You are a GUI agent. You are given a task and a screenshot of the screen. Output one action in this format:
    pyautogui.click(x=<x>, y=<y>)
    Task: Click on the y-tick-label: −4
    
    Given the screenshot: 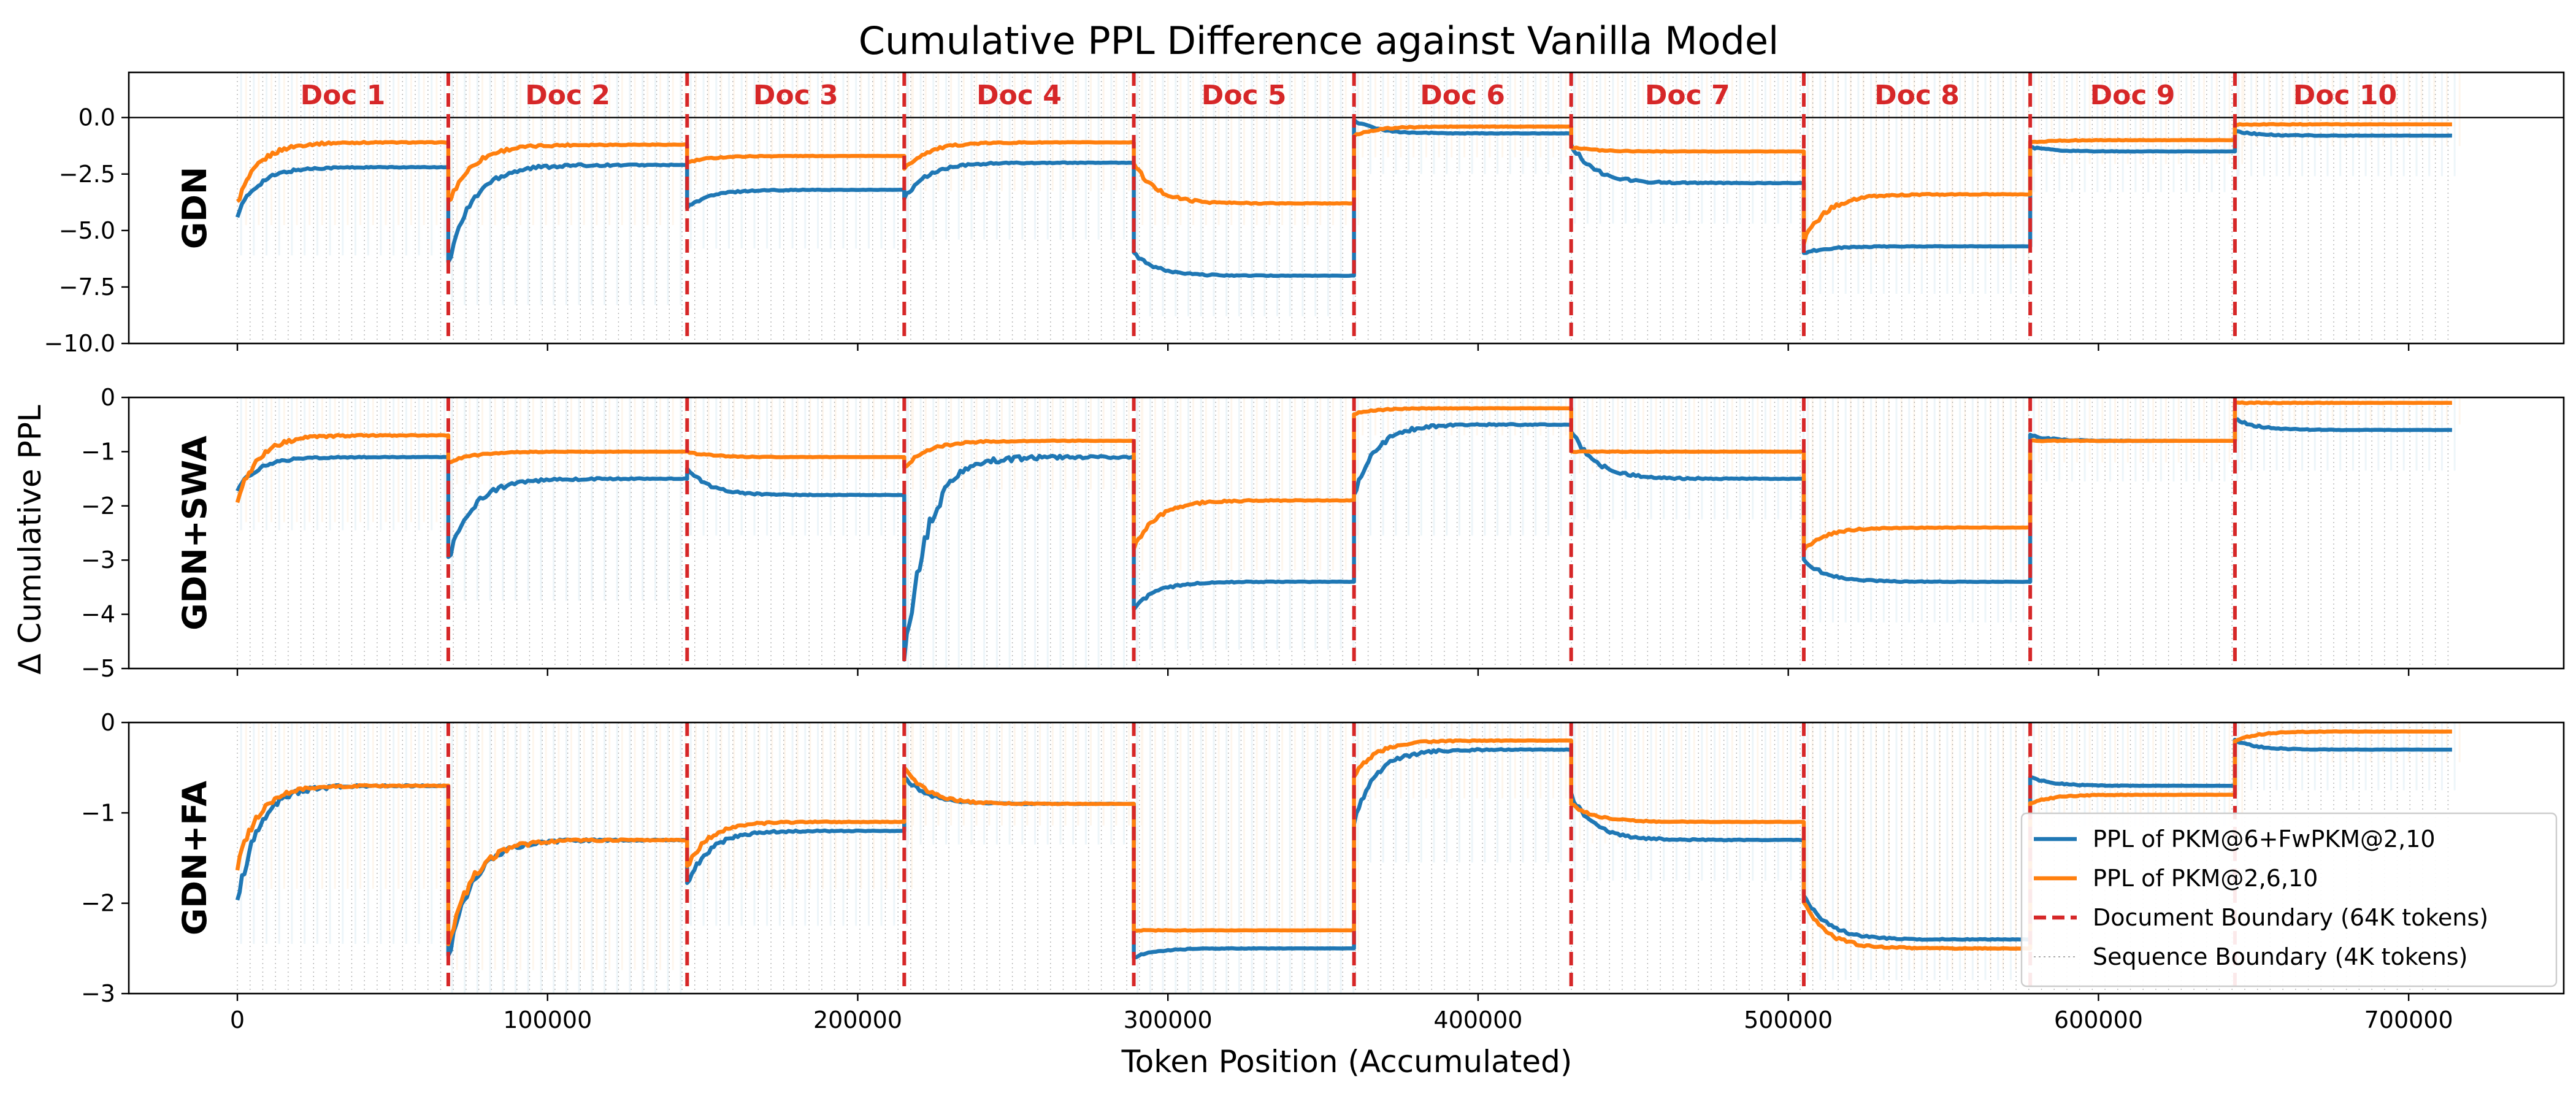 What is the action you would take?
    pyautogui.click(x=98, y=614)
    